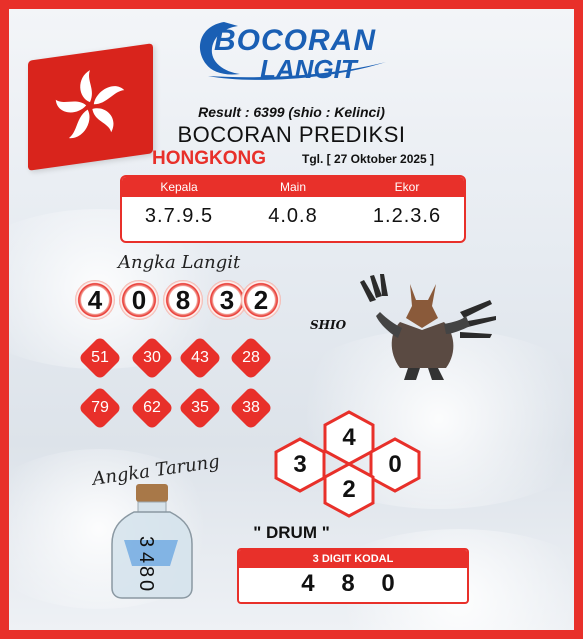 The height and width of the screenshot is (639, 583). What do you see at coordinates (428, 327) in the screenshot?
I see `shio-wolf-icon` at bounding box center [428, 327].